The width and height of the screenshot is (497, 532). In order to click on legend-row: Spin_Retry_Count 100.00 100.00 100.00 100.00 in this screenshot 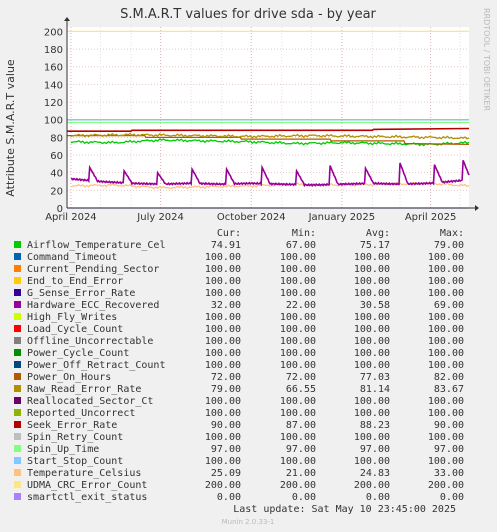, I will do `click(239, 437)`.